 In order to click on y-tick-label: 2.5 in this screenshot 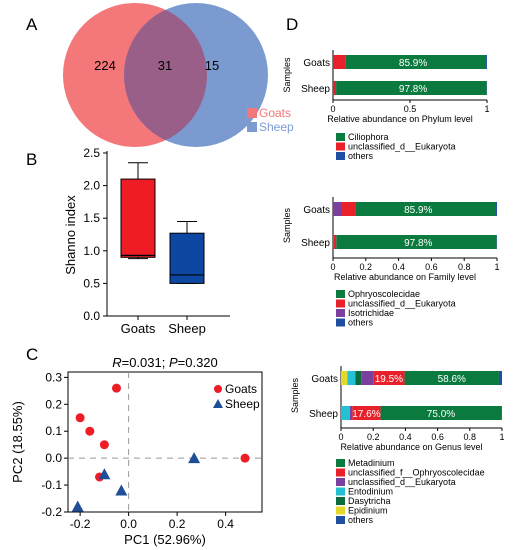, I will do `click(91, 153)`.